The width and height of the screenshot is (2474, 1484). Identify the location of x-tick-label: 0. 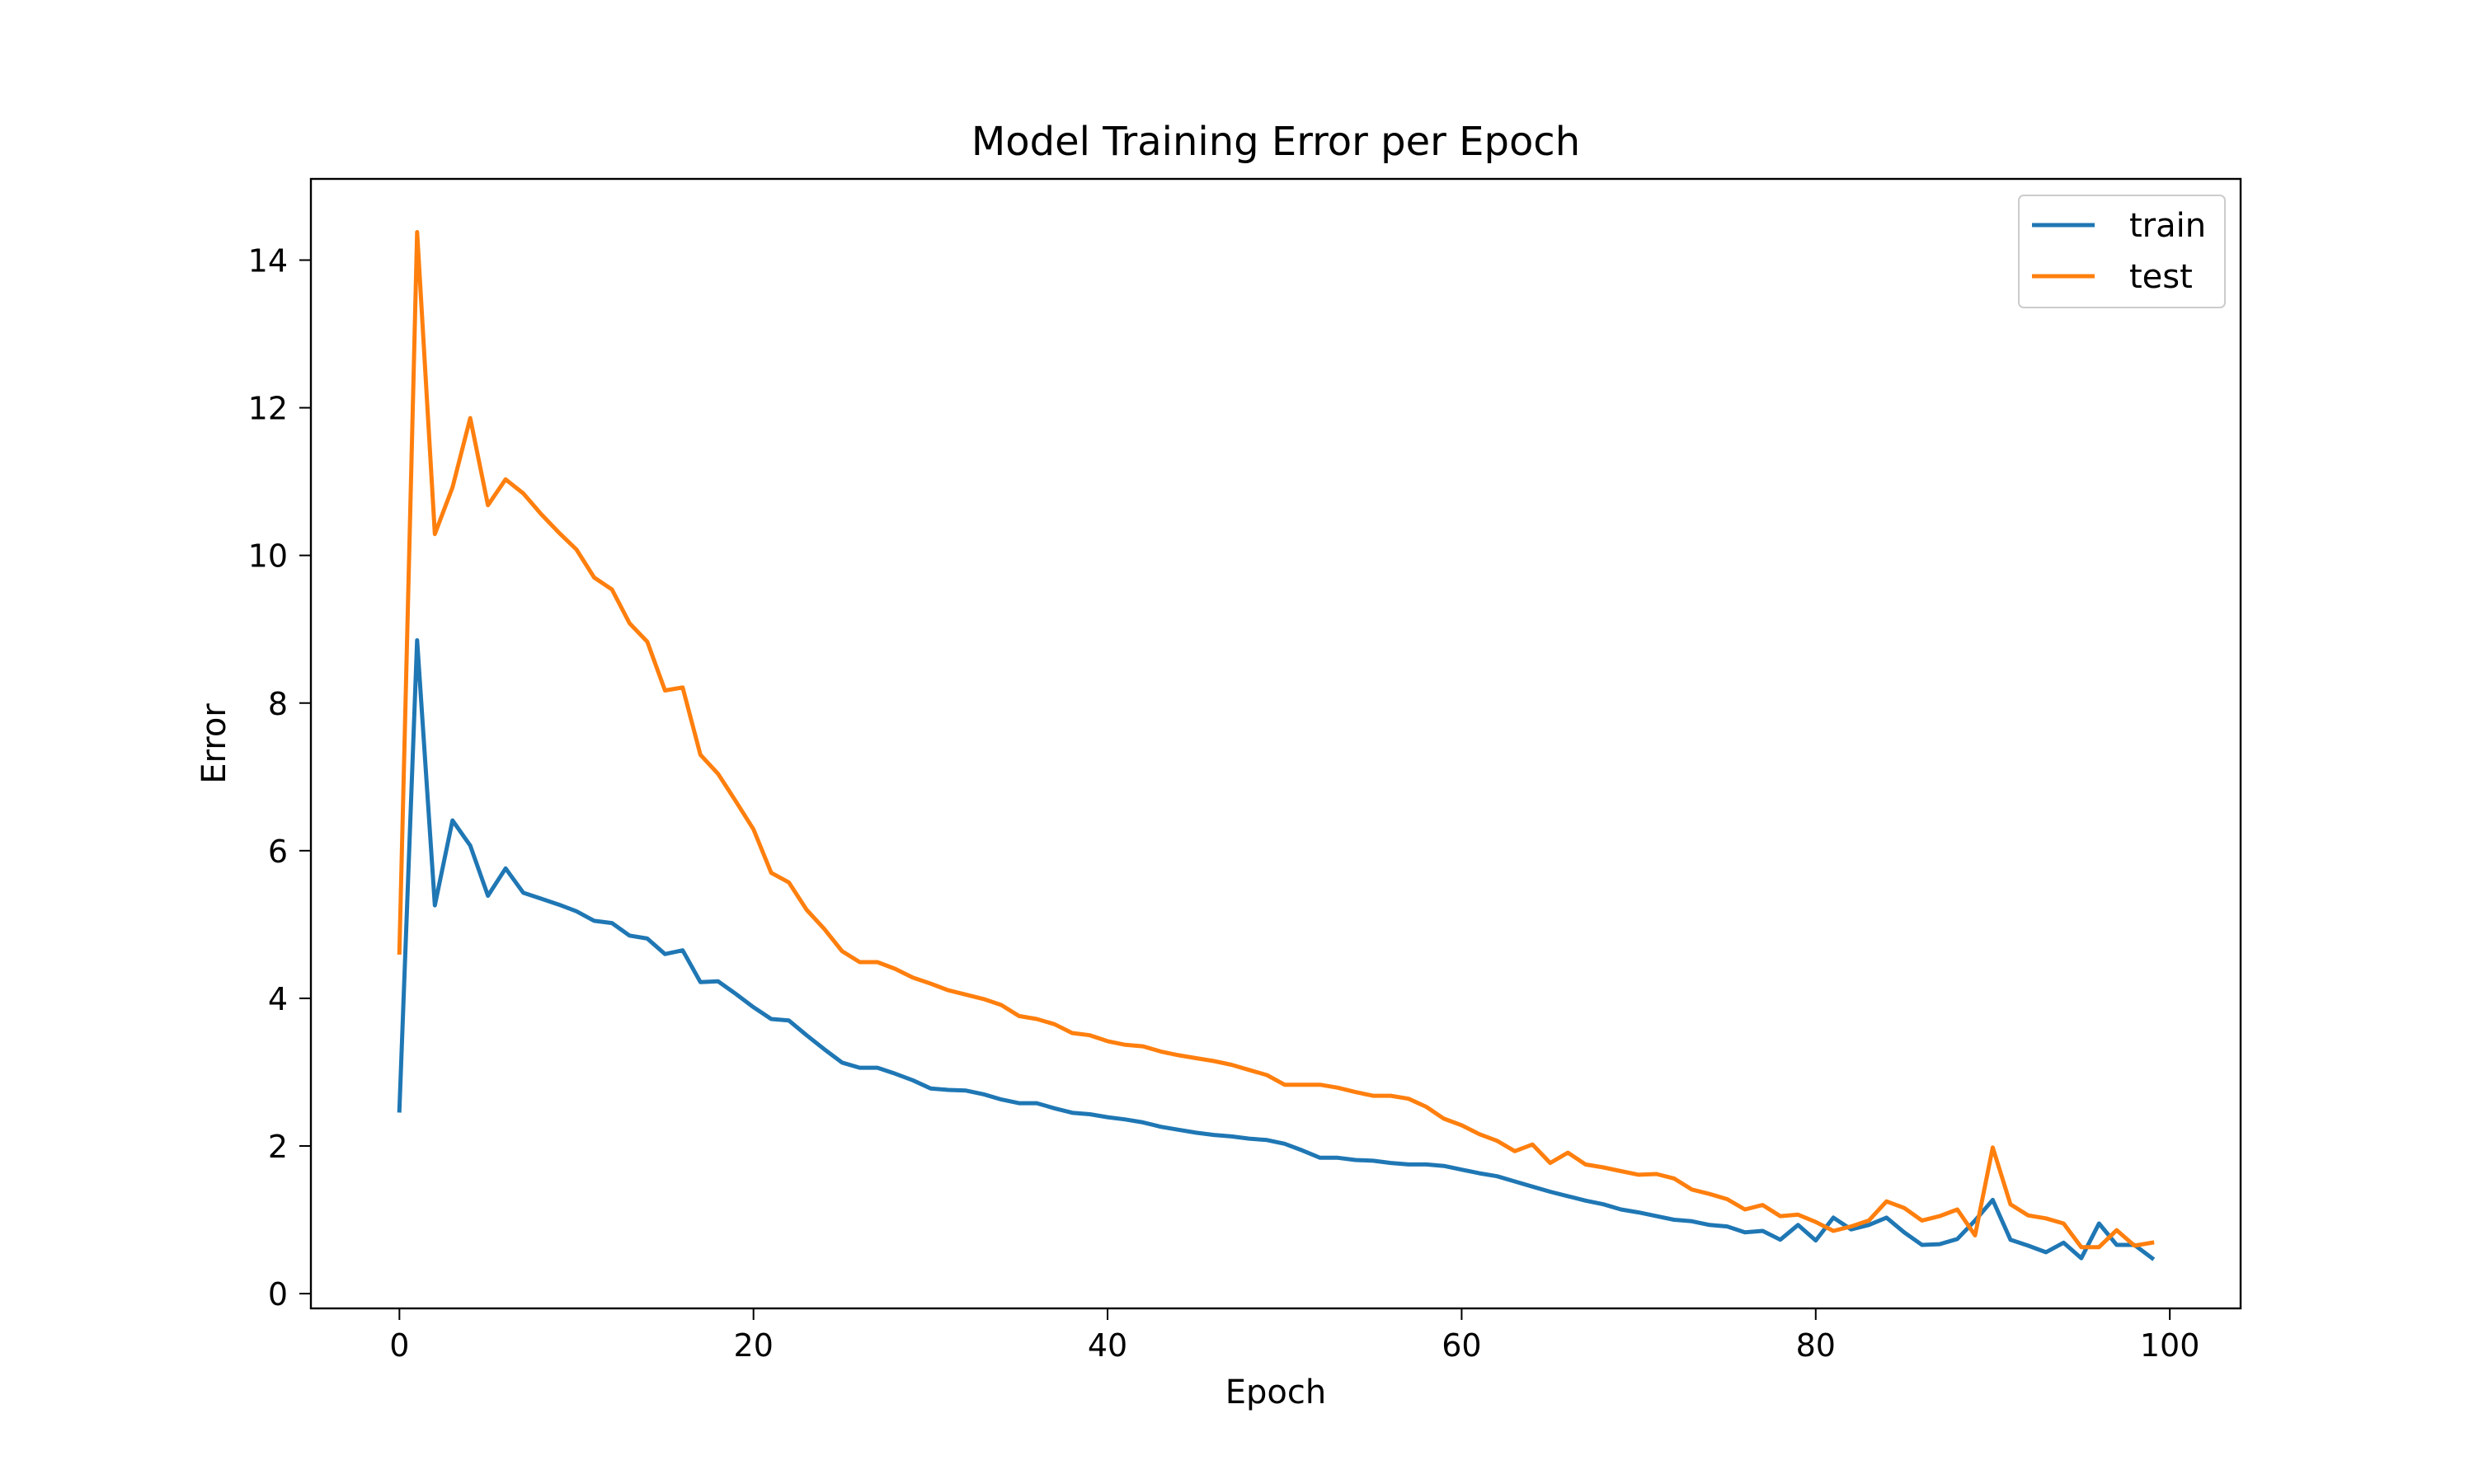
(399, 1345).